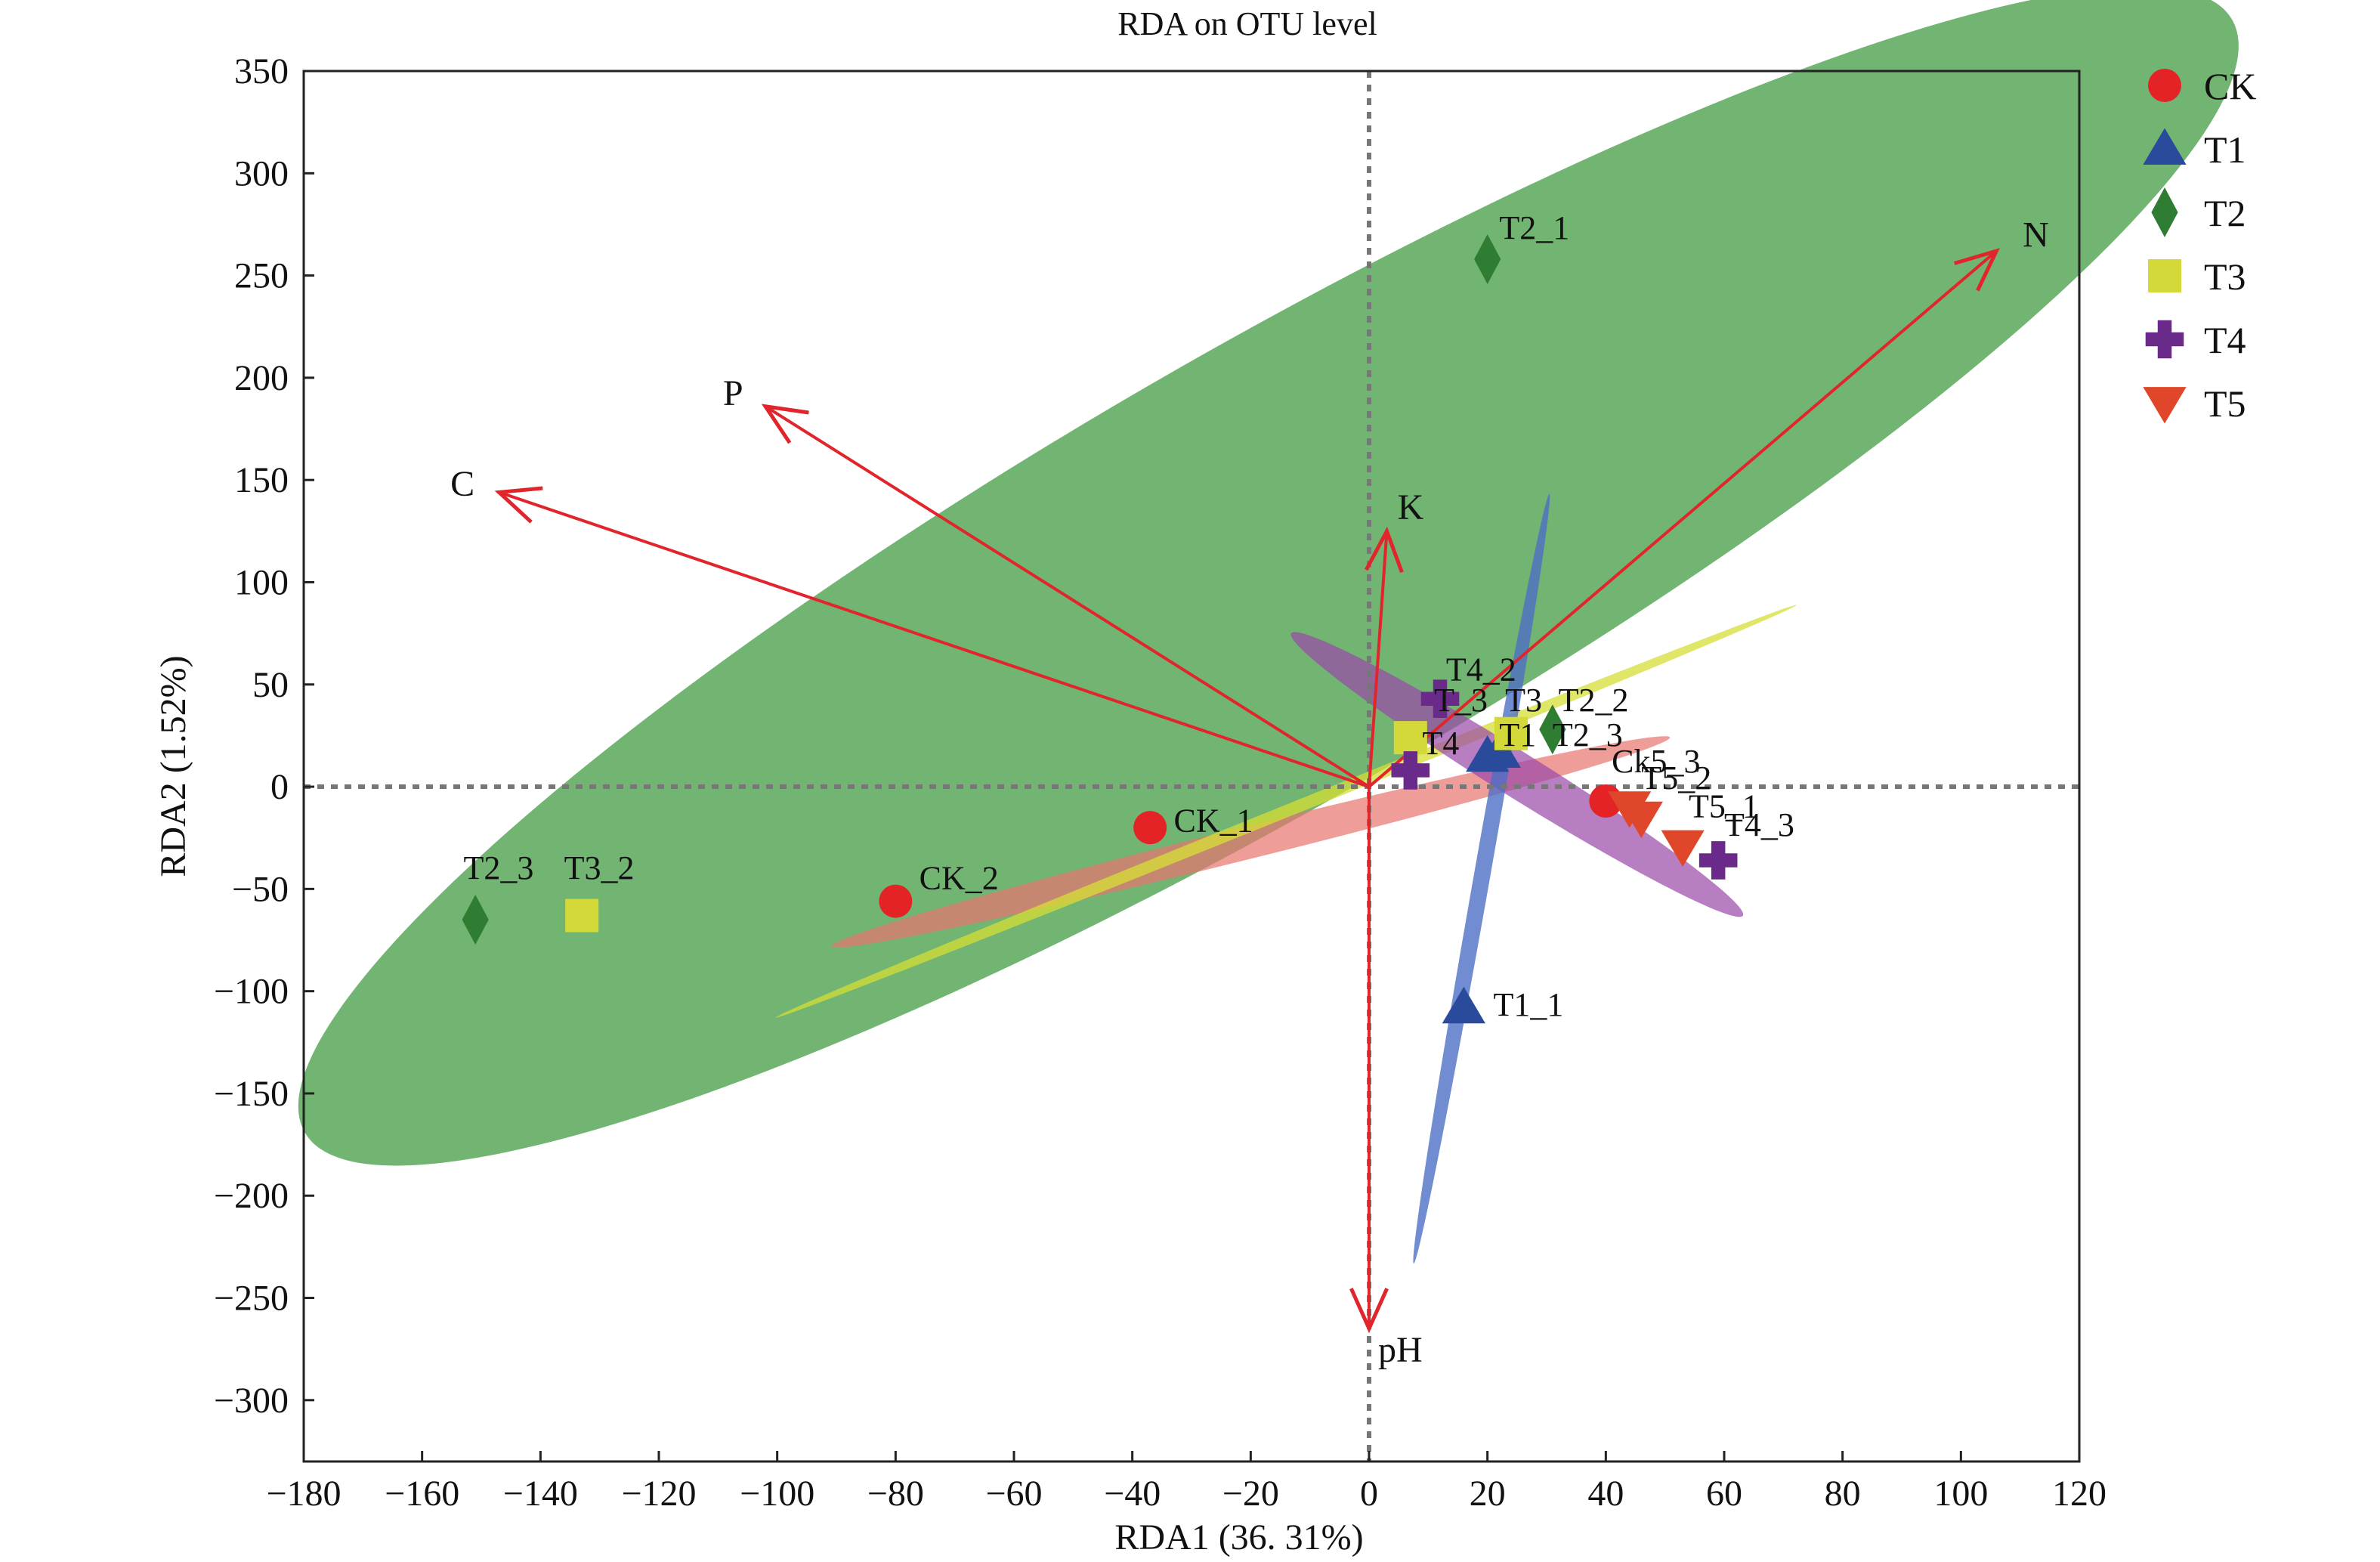 The width and height of the screenshot is (2380, 1562). What do you see at coordinates (251, 1299) in the screenshot?
I see `y-tick-label-12: −250` at bounding box center [251, 1299].